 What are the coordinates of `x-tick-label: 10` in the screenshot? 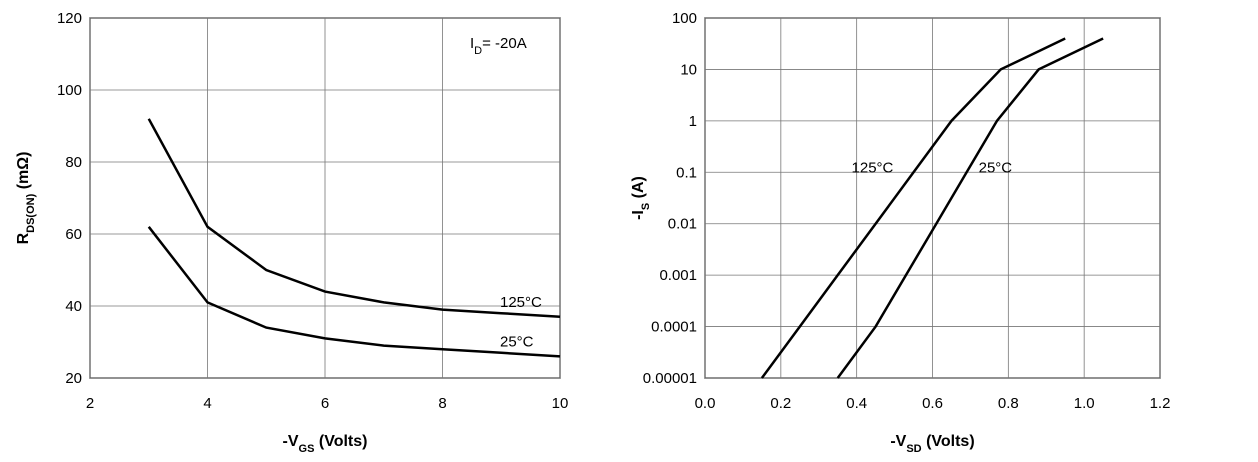 It's located at (560, 403).